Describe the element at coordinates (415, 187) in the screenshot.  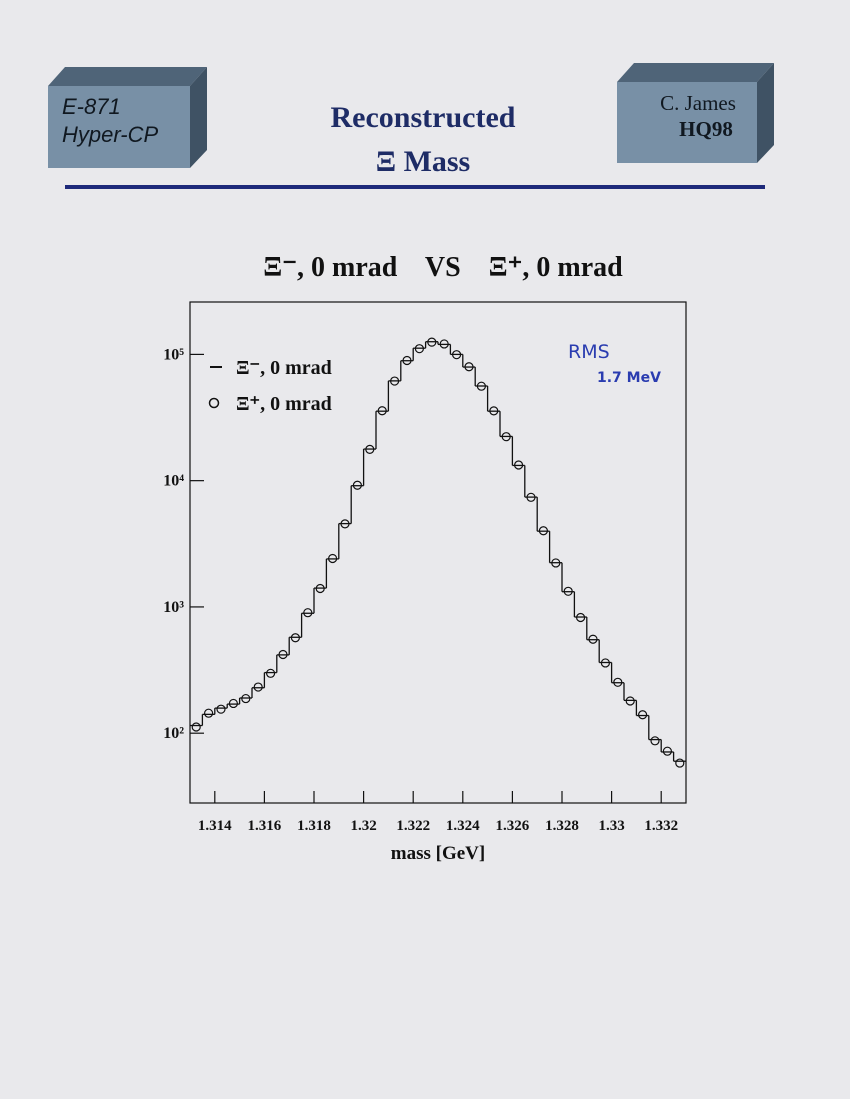
I see `divider` at that location.